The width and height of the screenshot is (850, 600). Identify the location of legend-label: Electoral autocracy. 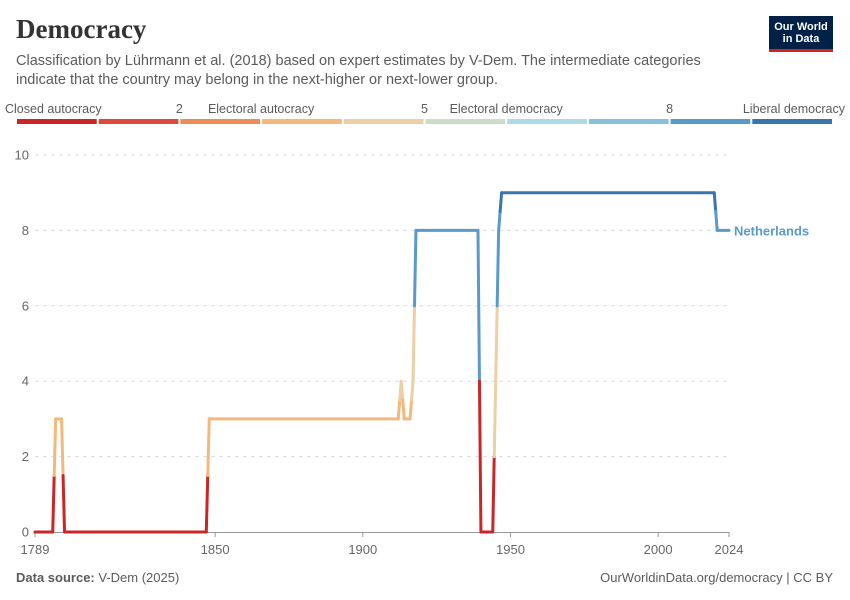
(261, 109).